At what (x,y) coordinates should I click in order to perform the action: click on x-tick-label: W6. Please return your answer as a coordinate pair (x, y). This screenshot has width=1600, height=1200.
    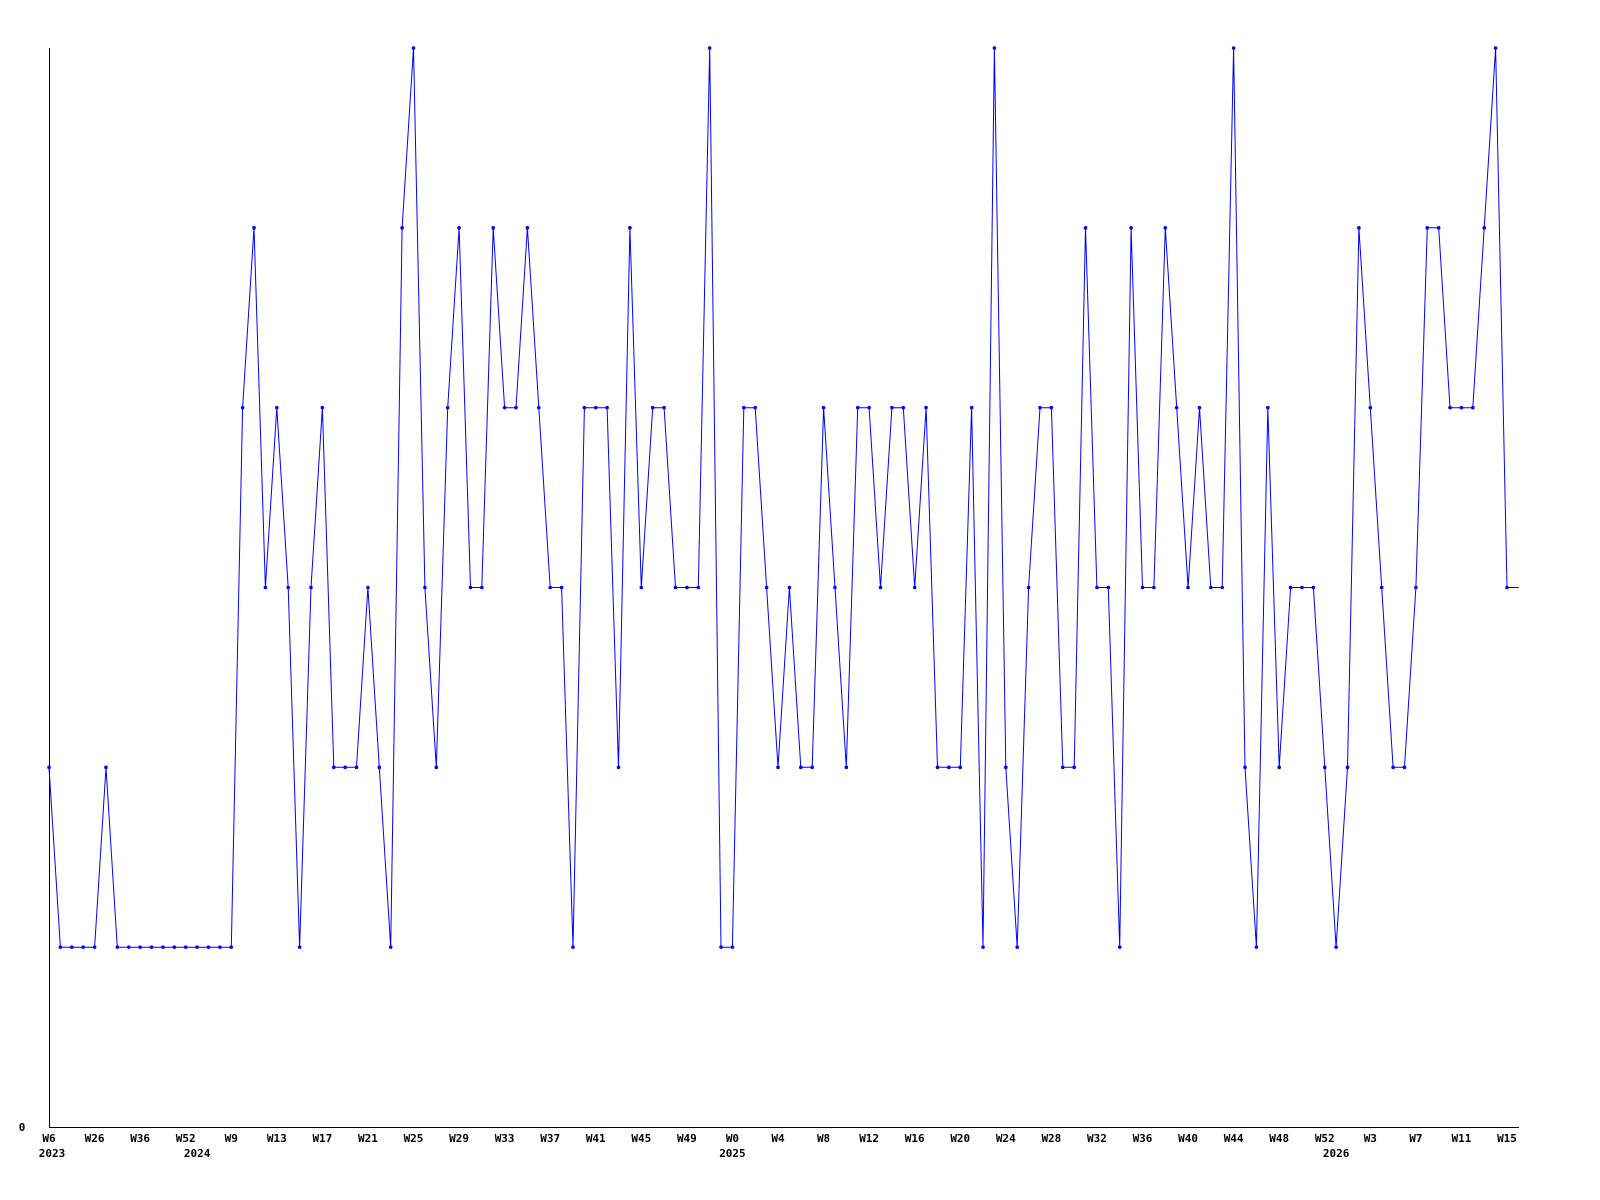
    Looking at the image, I should click on (49, 1138).